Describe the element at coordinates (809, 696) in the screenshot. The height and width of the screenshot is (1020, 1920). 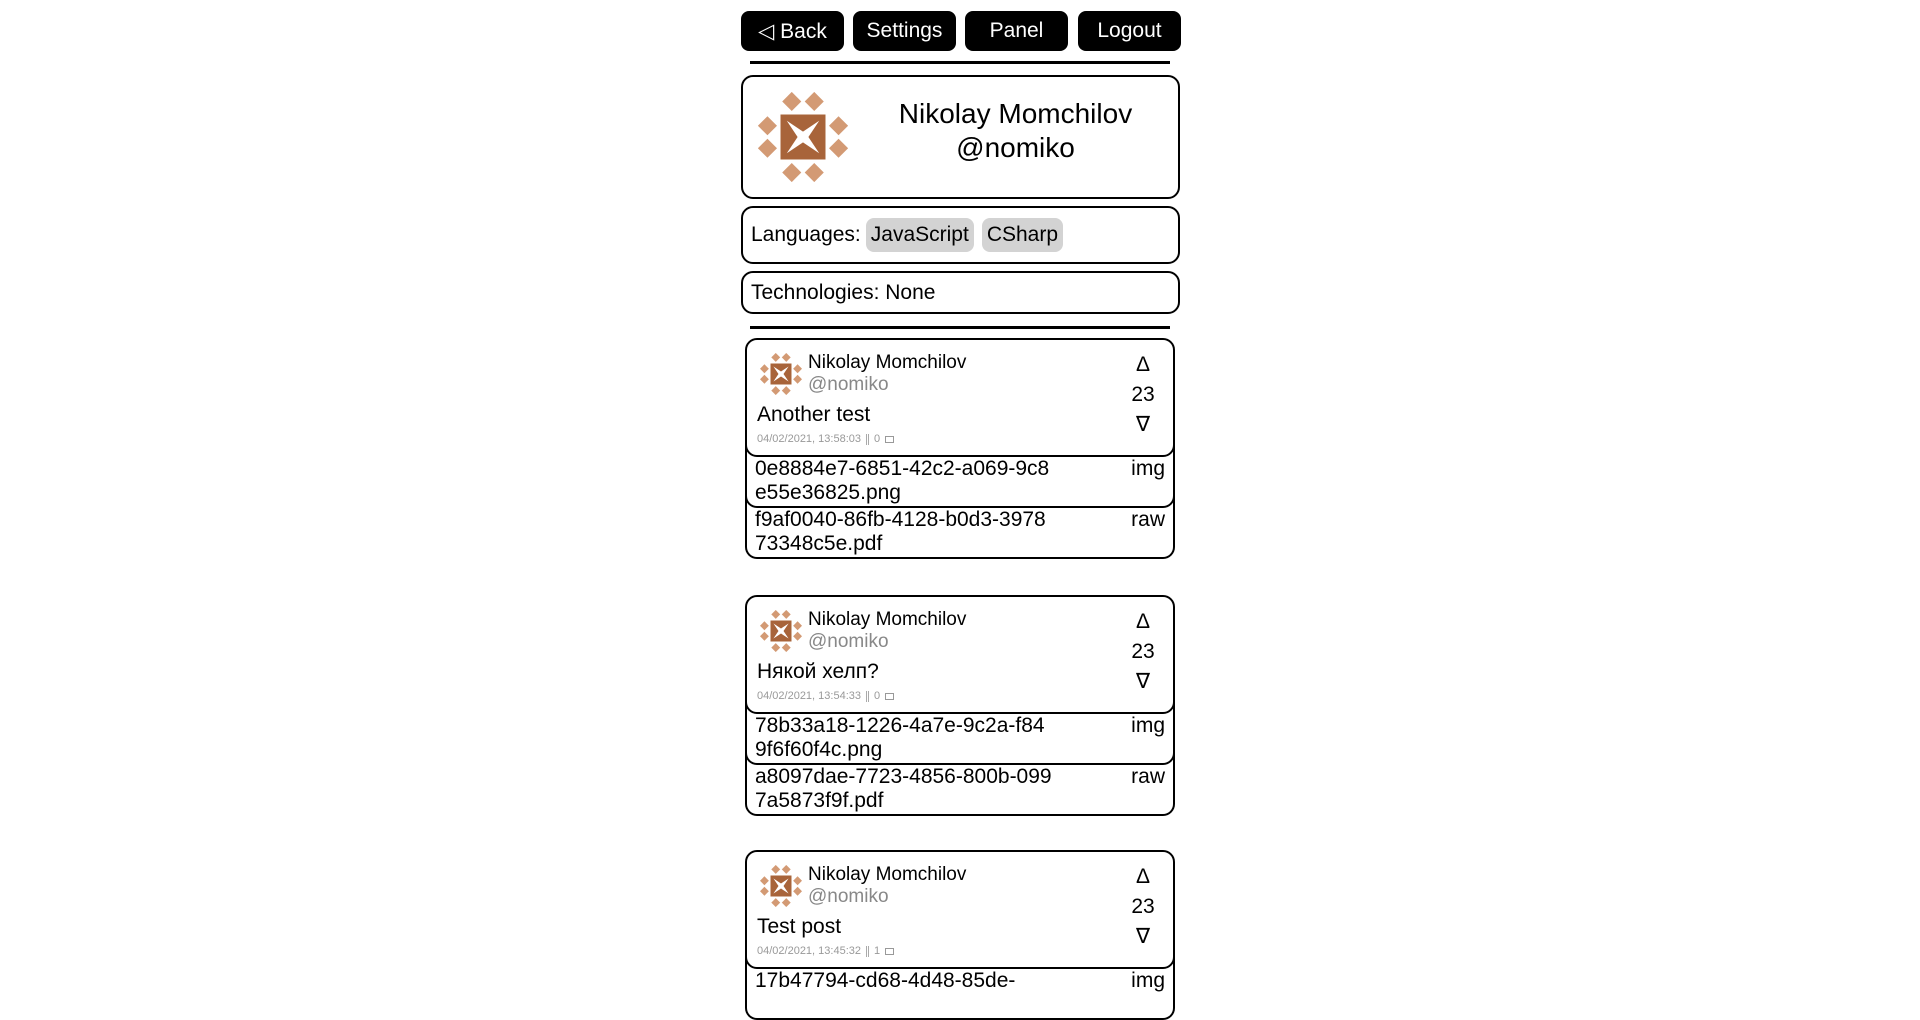
I see `post-date: 04/02/2021, 13:54:33` at that location.